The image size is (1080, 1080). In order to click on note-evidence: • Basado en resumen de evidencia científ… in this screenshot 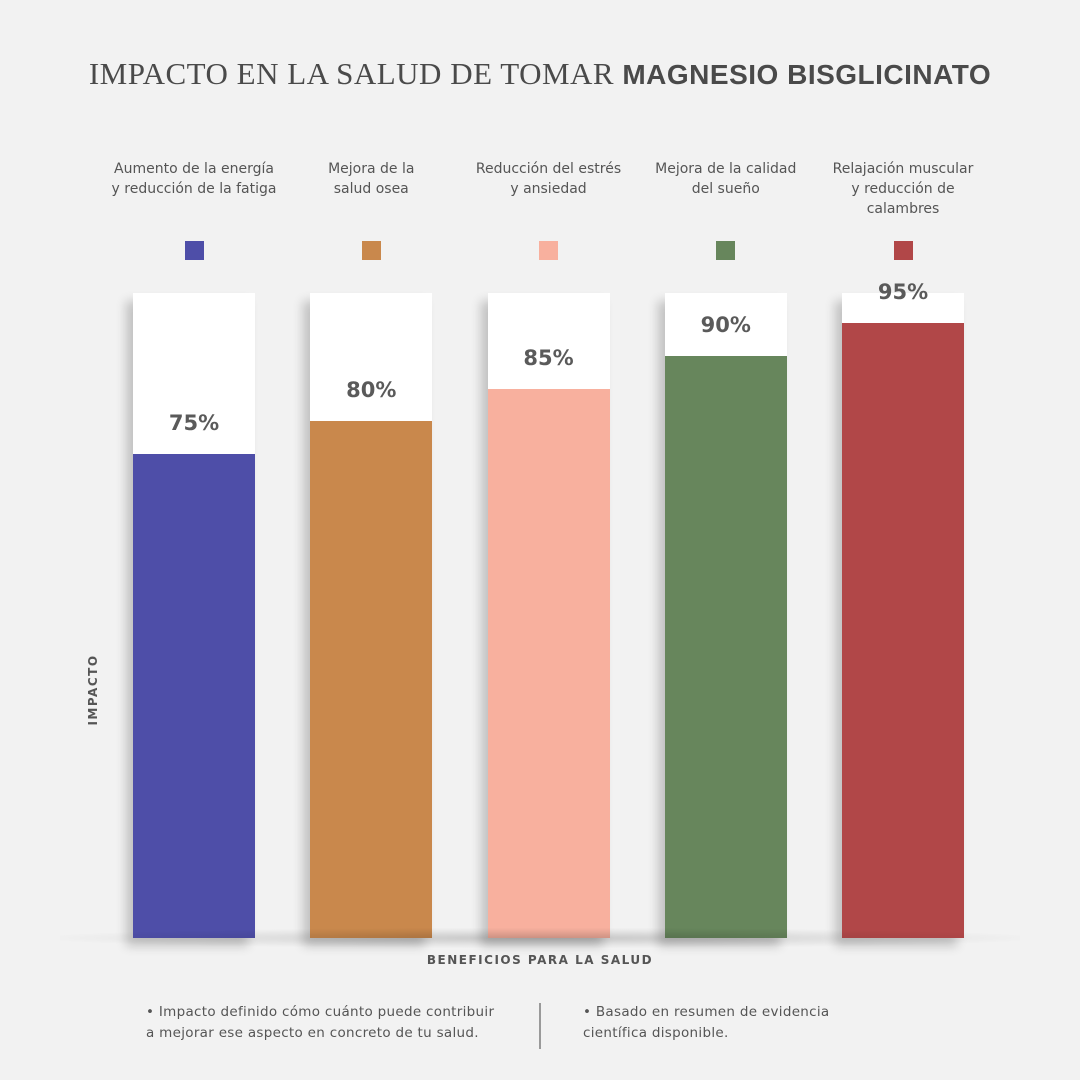, I will do `click(706, 1022)`.